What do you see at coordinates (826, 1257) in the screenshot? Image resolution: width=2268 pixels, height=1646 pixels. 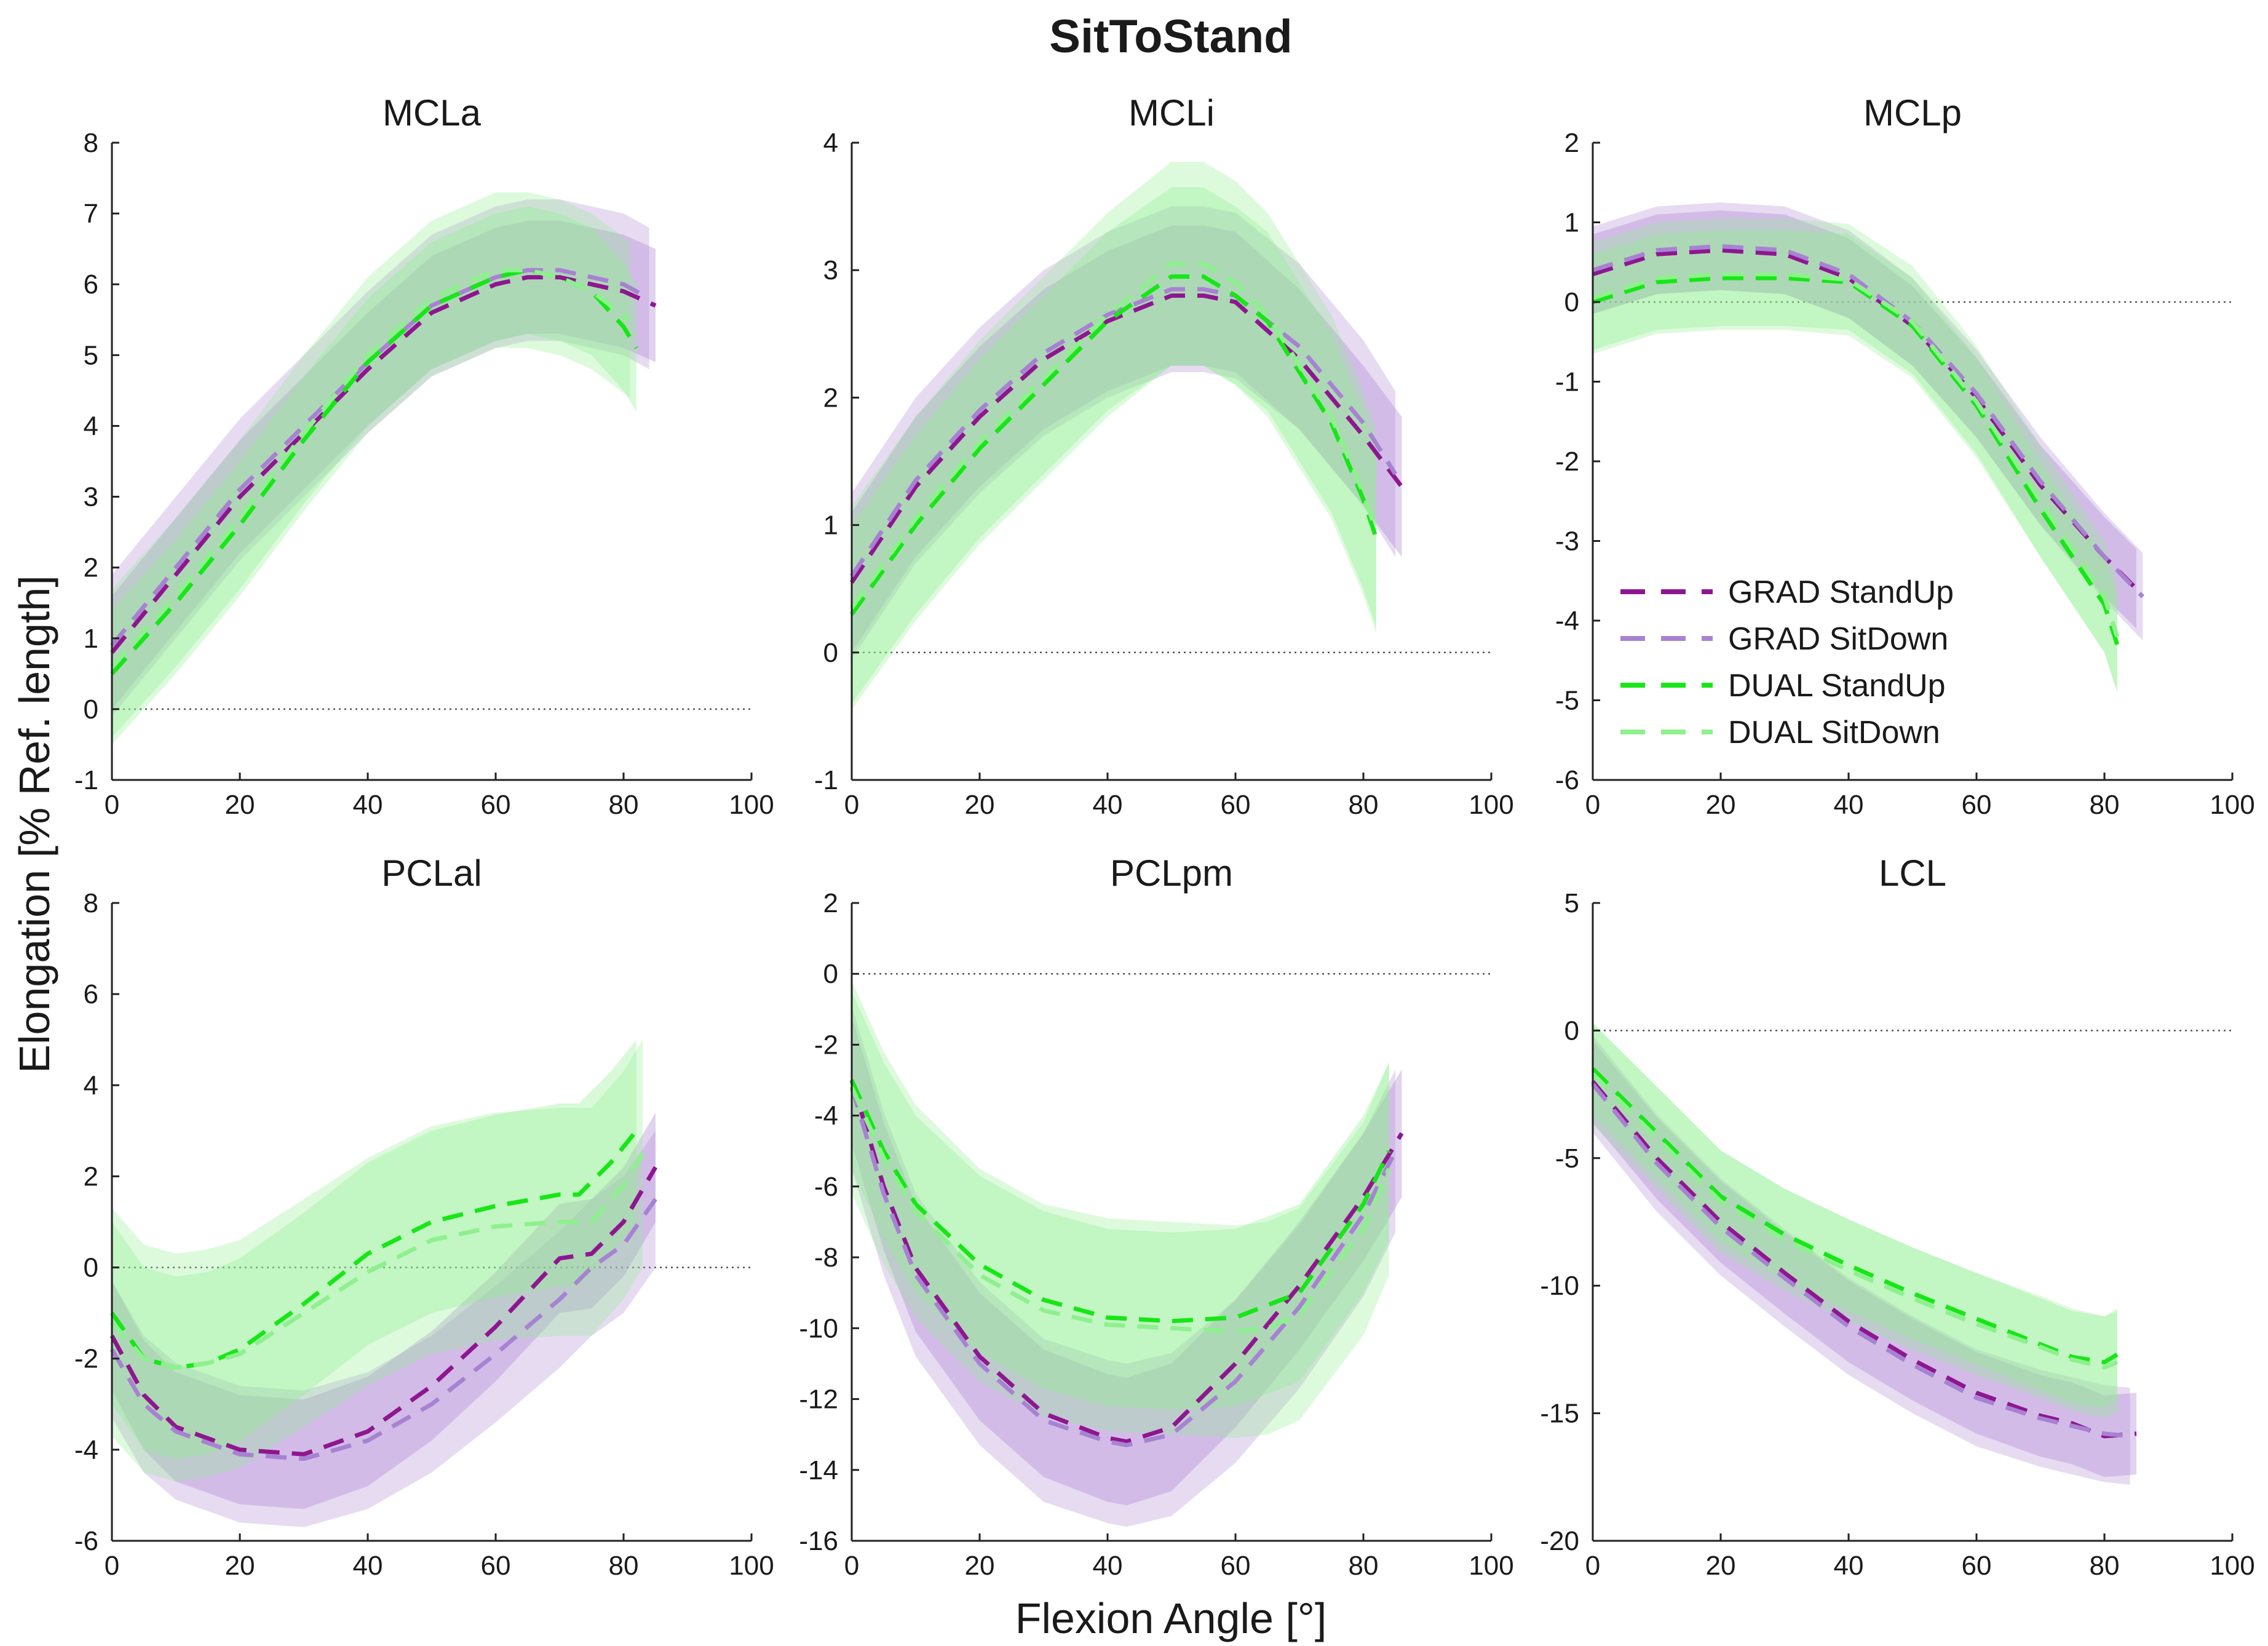 I see `y-tick-label: -8` at bounding box center [826, 1257].